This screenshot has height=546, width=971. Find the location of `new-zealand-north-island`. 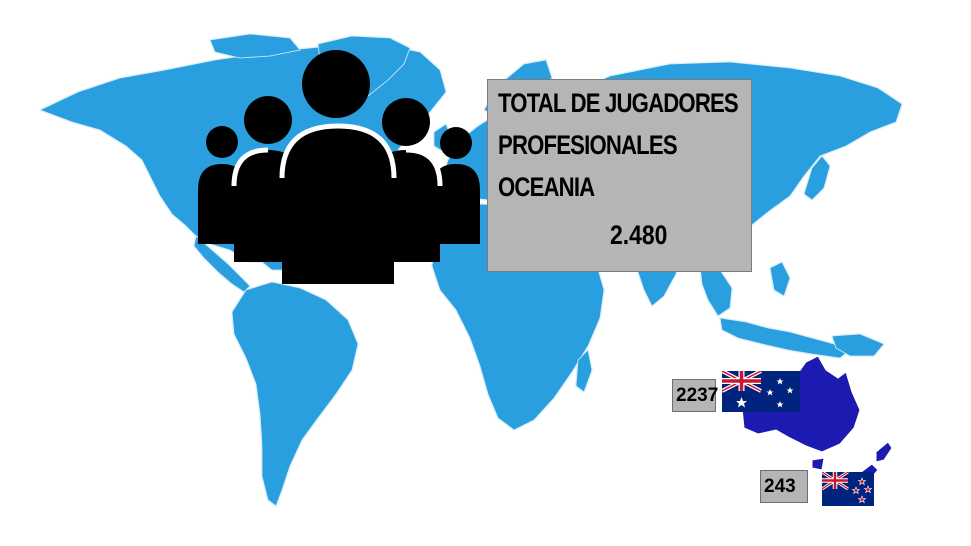

new-zealand-north-island is located at coordinates (884, 452).